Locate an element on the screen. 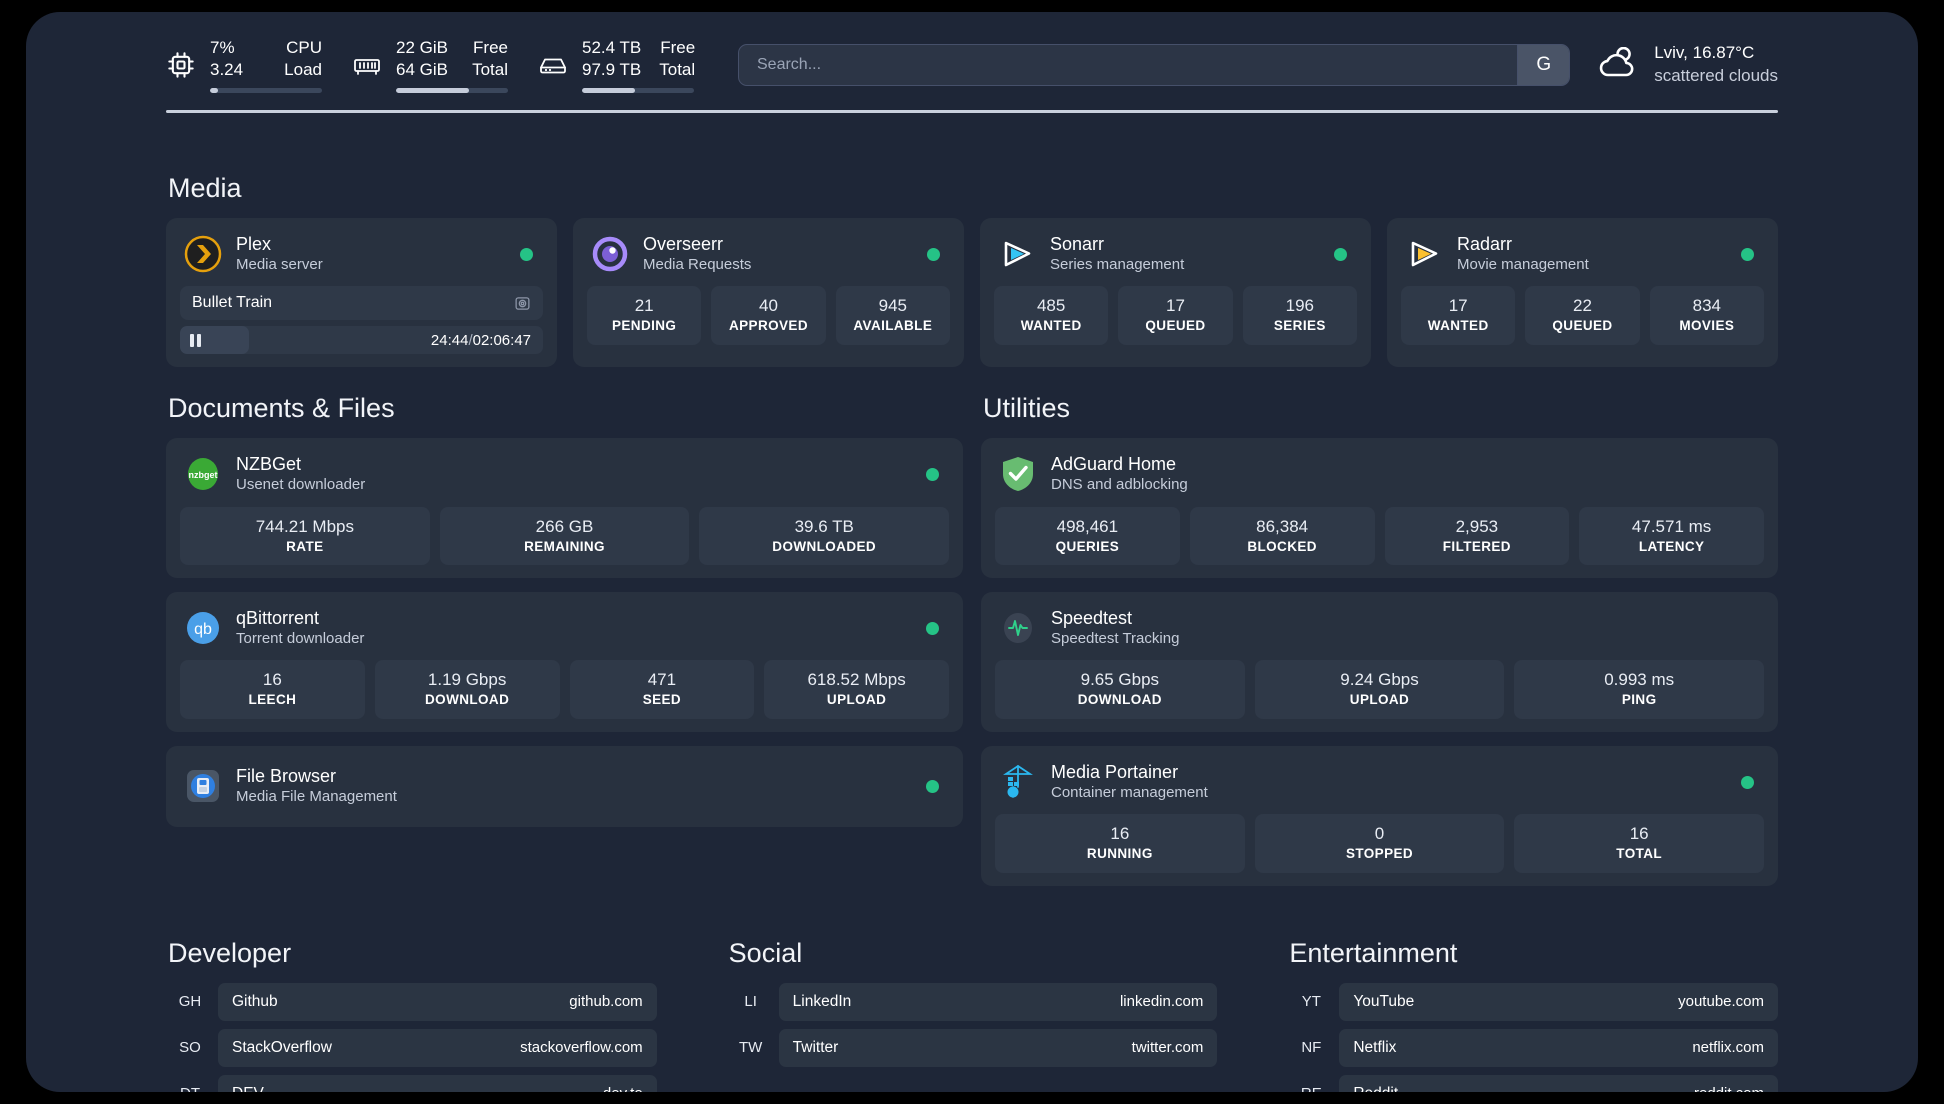 The height and width of the screenshot is (1104, 1944). bookmark-link: Reddit reddit.com is located at coordinates (1559, 1083).